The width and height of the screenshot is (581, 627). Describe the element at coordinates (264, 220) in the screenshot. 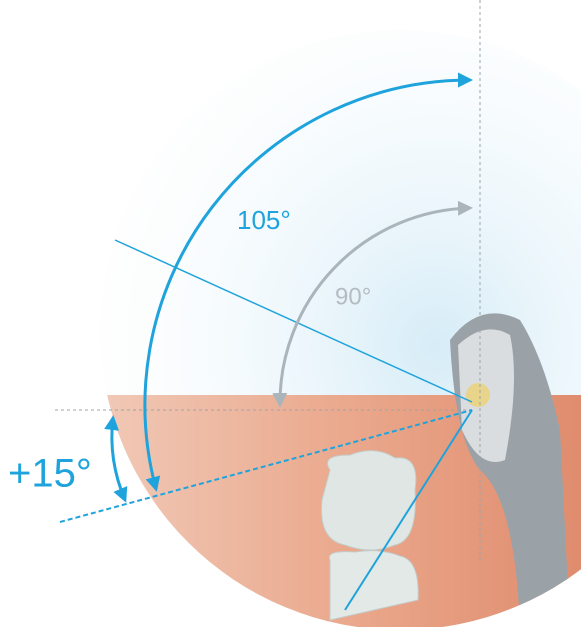

I see `angle-label: 105°` at that location.